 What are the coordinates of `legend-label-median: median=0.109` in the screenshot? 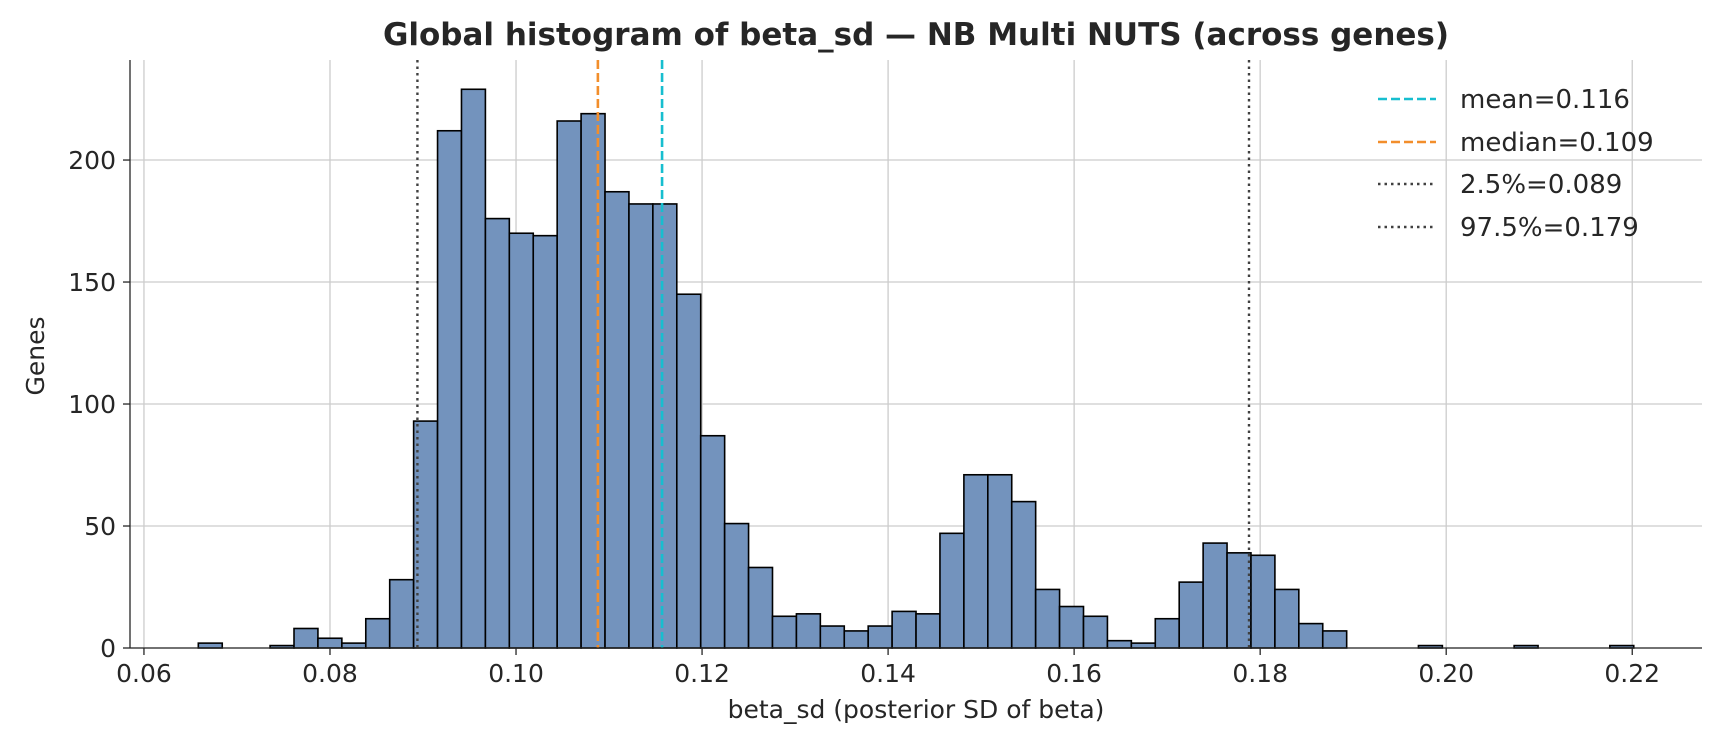 It's located at (1557, 143).